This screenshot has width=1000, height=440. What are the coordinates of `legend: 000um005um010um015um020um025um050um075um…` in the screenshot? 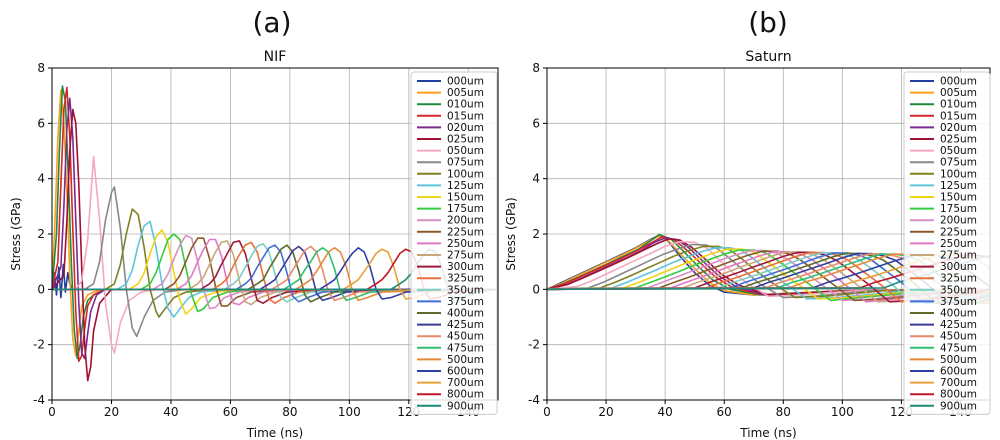 It's located at (454, 243).